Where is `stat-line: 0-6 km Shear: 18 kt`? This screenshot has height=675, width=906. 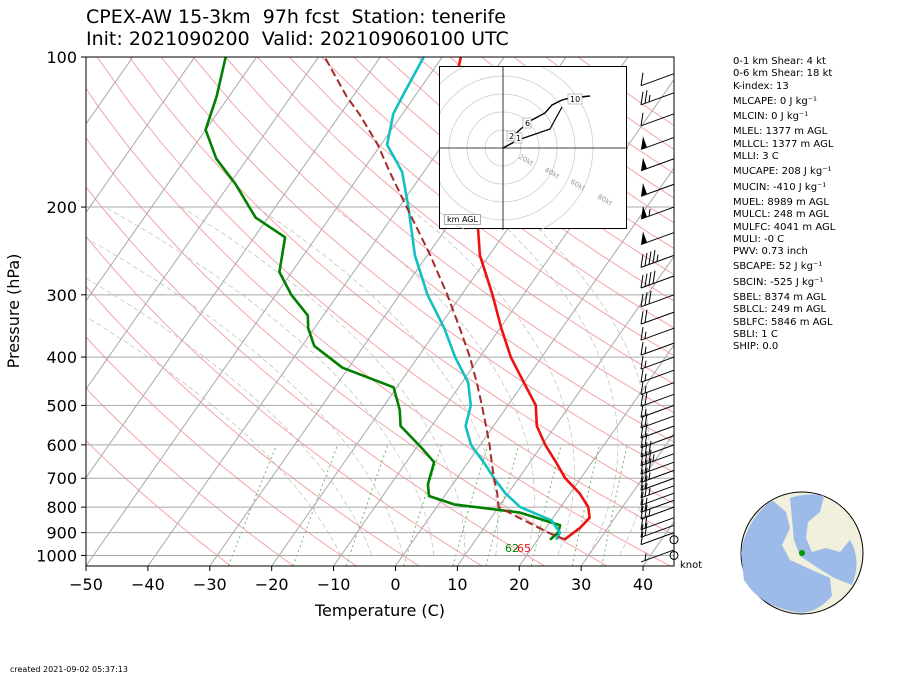
stat-line: 0-6 km Shear: 18 kt is located at coordinates (783, 74).